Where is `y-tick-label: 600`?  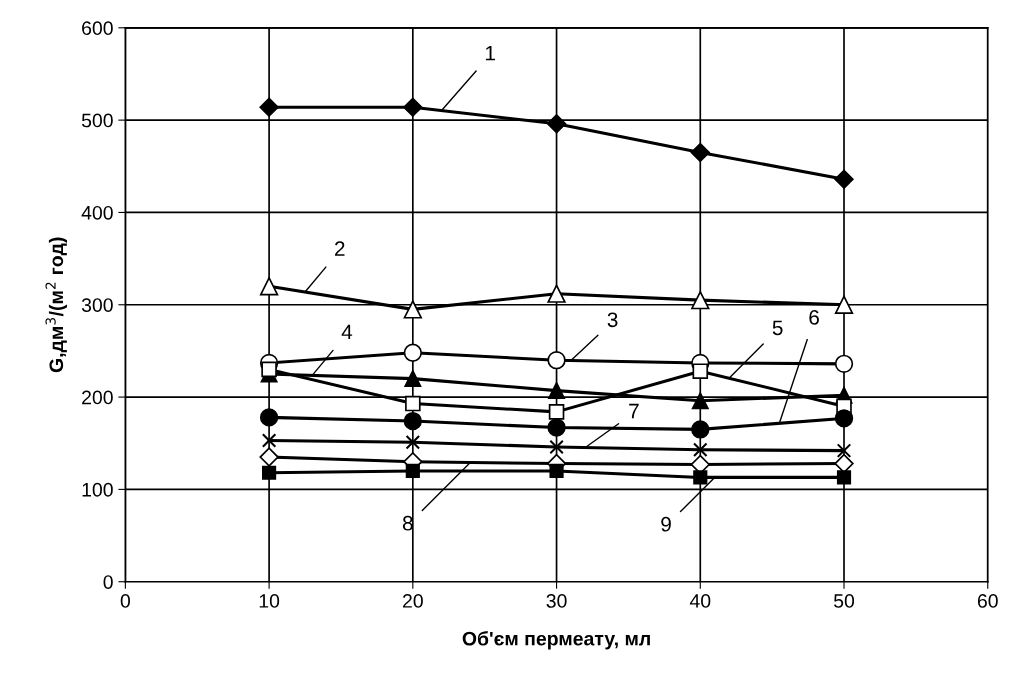
y-tick-label: 600 is located at coordinates (97, 28).